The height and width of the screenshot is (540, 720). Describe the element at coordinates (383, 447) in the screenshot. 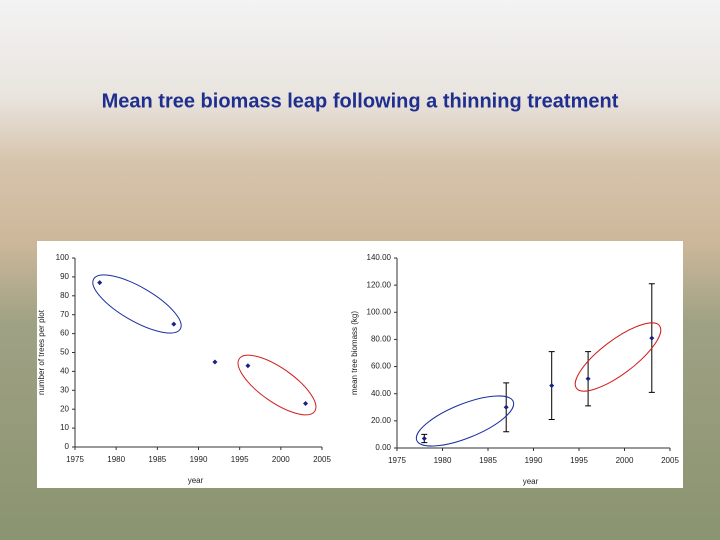

I see `y-tick-label: 0.00` at that location.